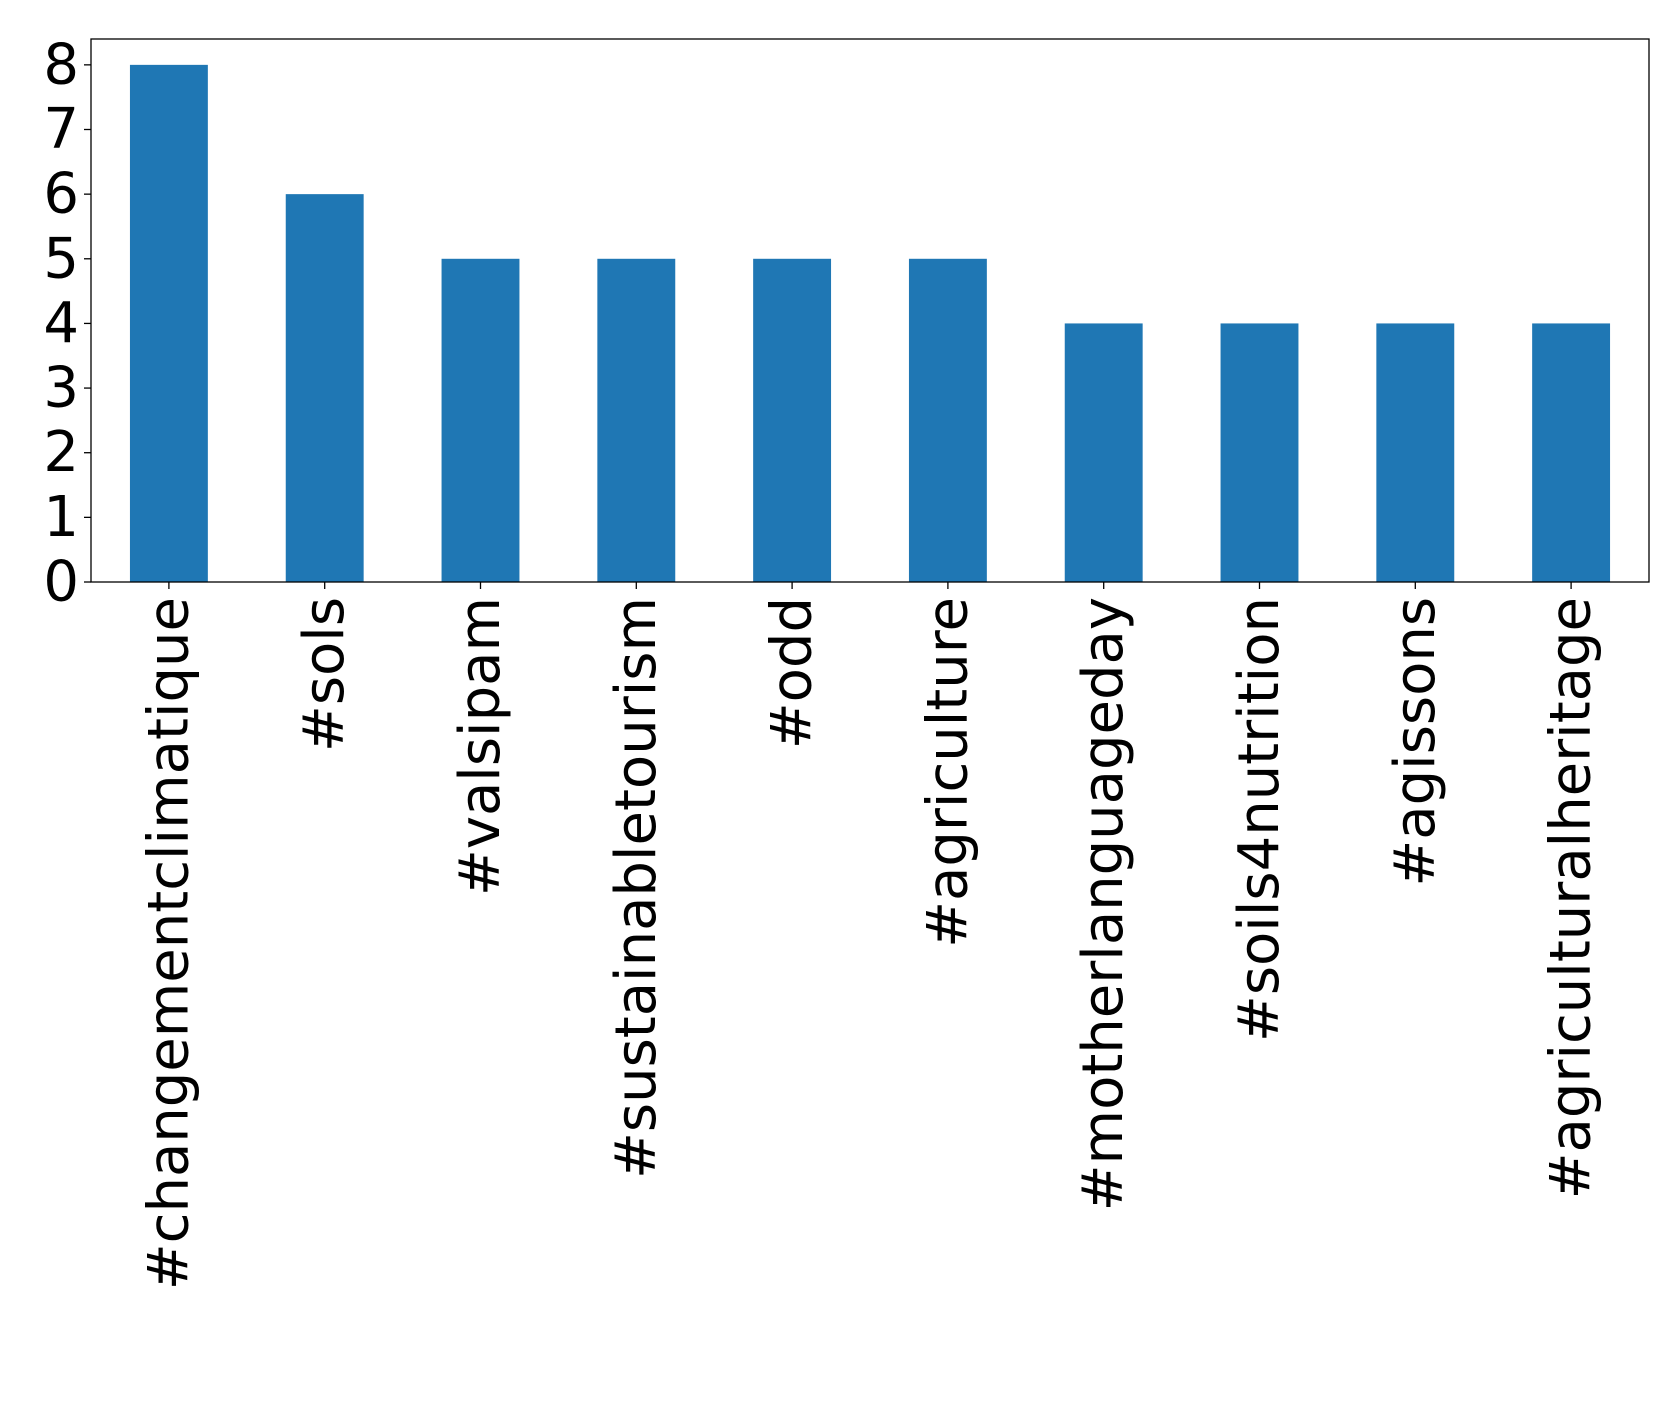  I want to click on y-tick-label: 2, so click(61, 452).